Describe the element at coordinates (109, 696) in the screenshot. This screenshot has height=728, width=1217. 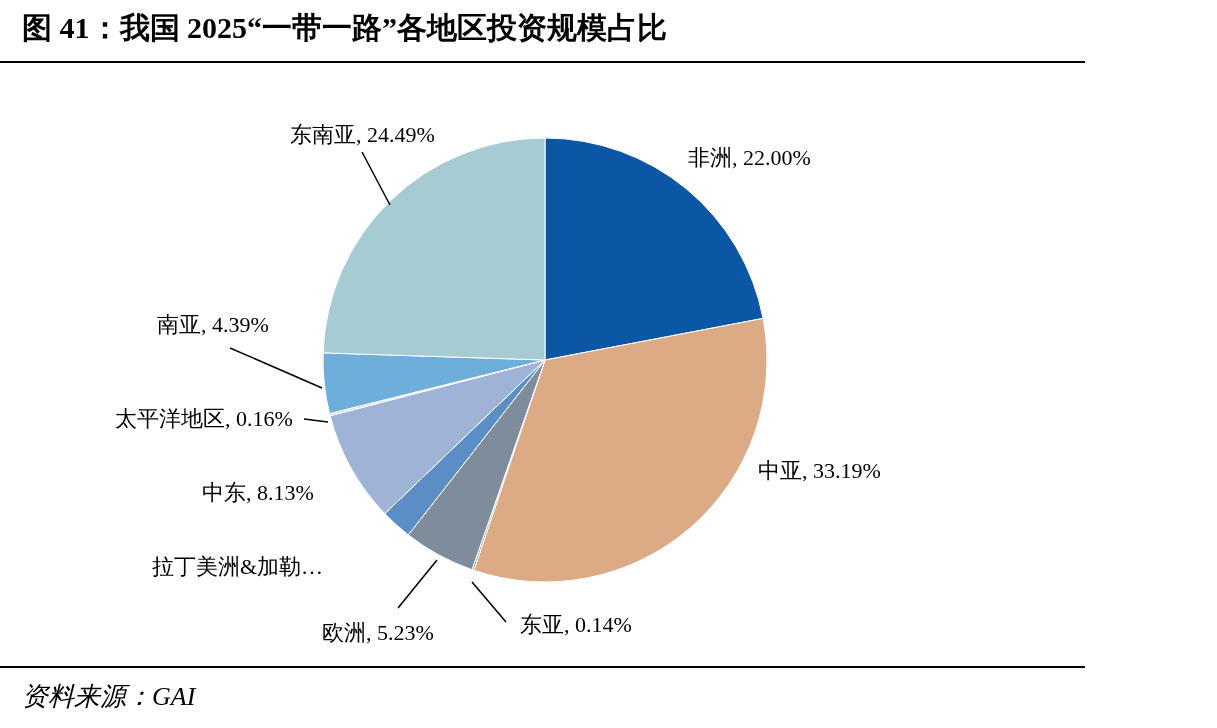
I see `text: 资料来源：GAI` at that location.